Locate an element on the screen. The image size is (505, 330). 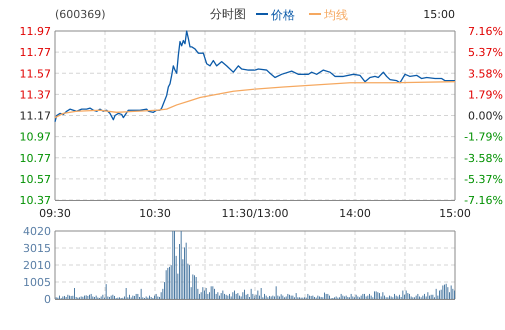
y-tick-label: 10.37 is located at coordinates (35, 200).